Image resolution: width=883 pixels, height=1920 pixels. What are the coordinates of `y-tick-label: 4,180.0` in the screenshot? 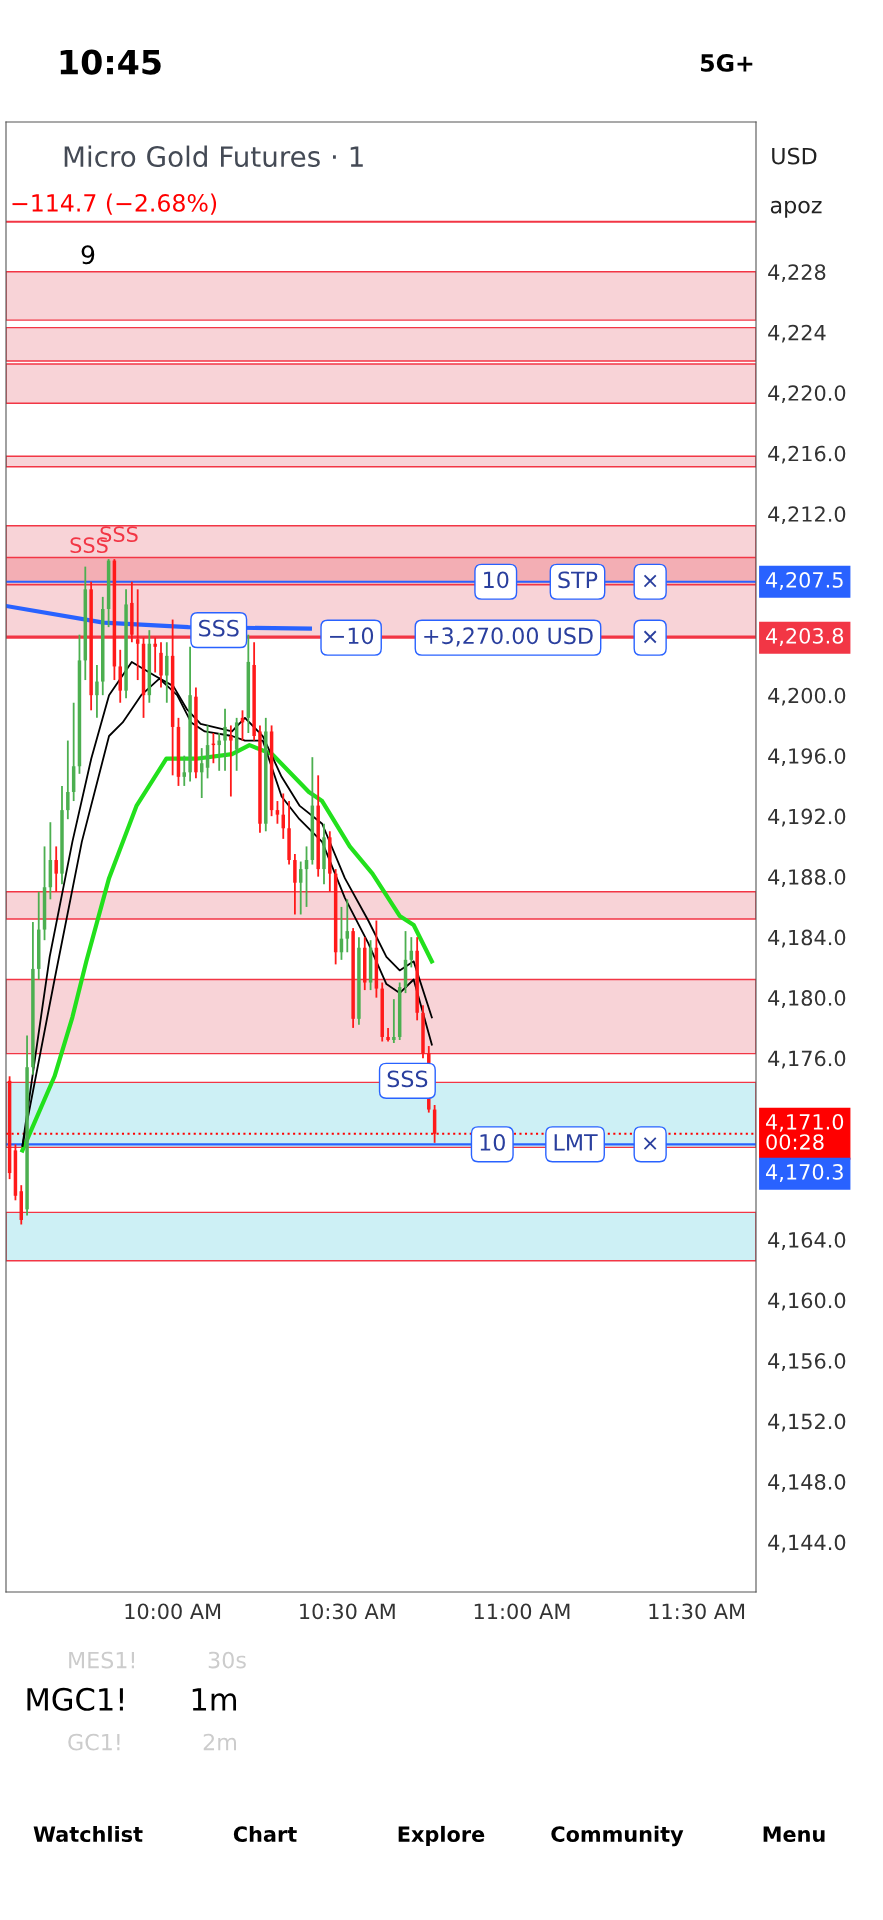 It's located at (807, 999).